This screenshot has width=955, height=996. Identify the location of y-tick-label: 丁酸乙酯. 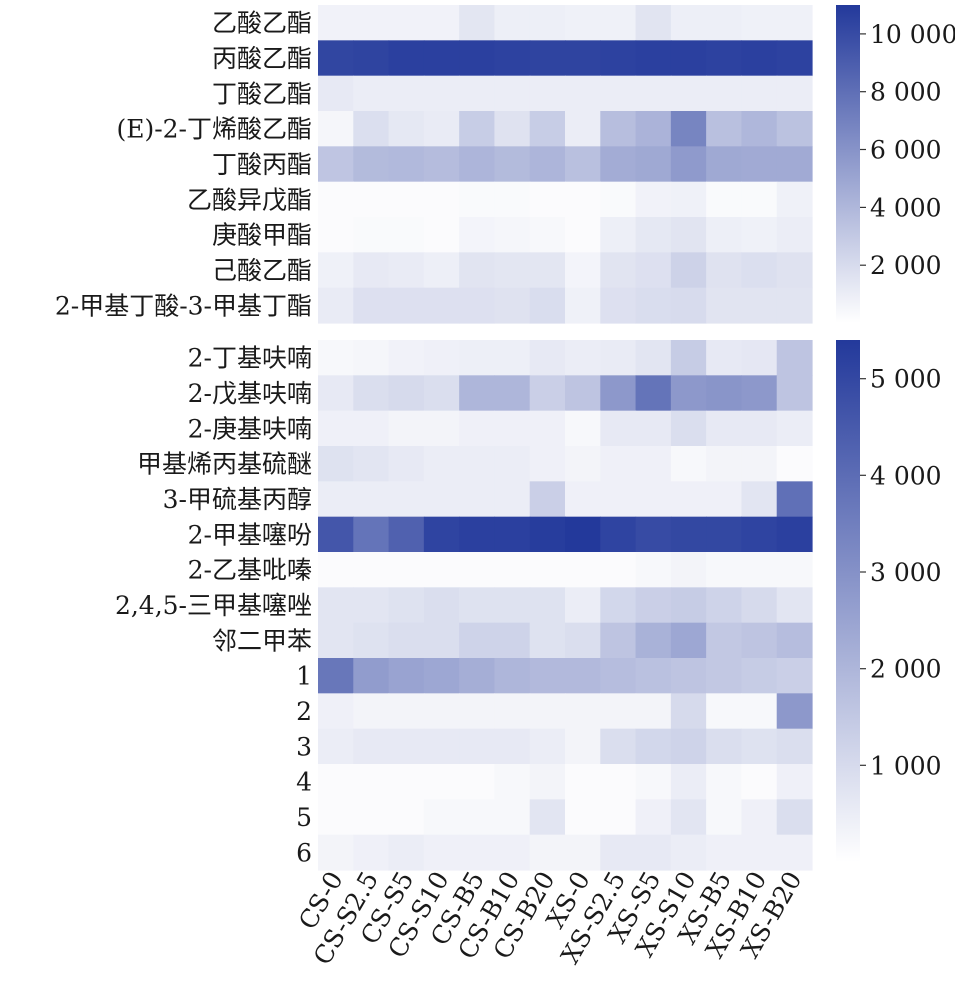
(262, 93).